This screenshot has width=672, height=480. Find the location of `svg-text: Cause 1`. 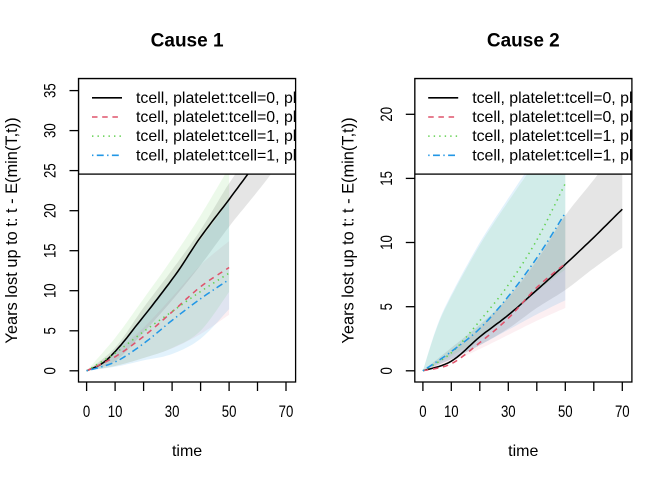

svg-text: Cause 1 is located at coordinates (187, 41).